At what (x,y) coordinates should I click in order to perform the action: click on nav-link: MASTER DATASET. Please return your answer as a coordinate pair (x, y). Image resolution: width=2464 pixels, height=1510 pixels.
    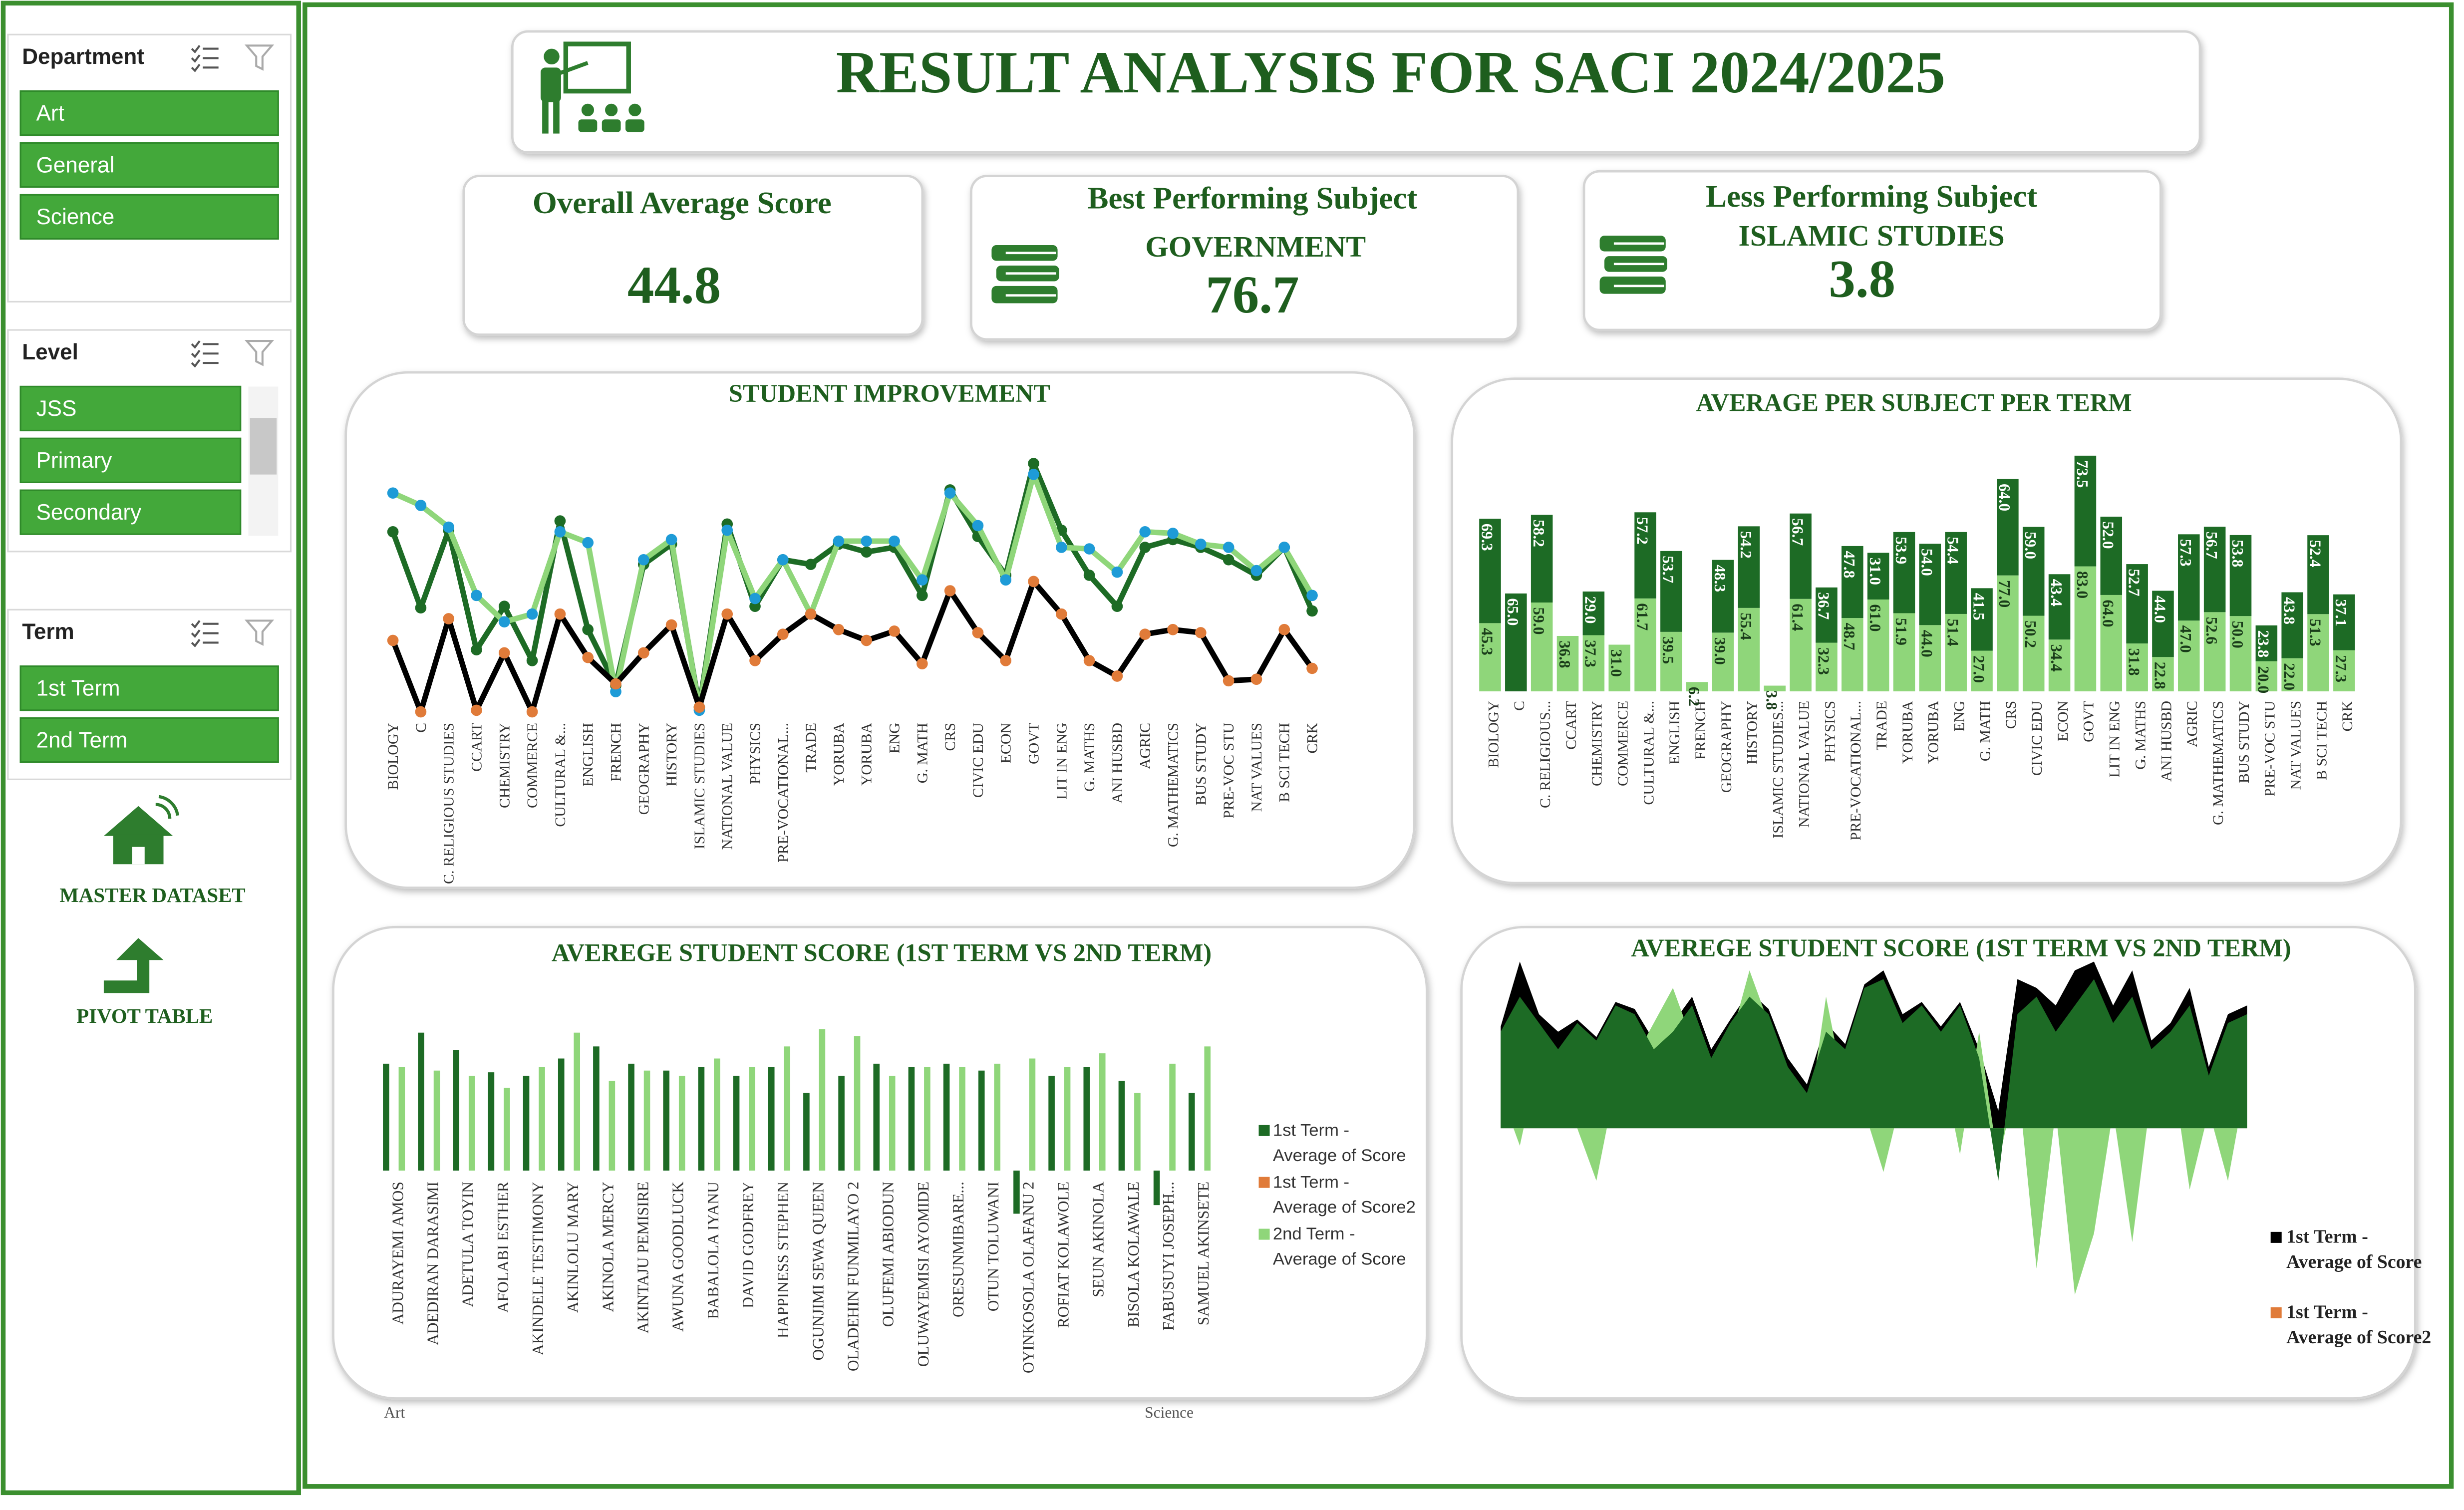
    Looking at the image, I should click on (152, 895).